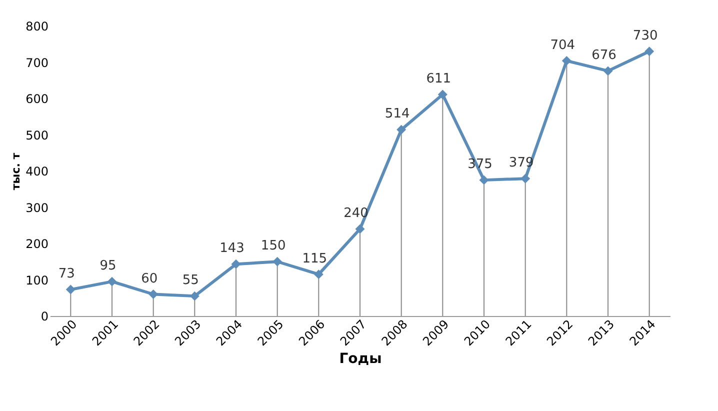  Describe the element at coordinates (360, 358) in the screenshot. I see `x-axis-title: Годы` at that location.